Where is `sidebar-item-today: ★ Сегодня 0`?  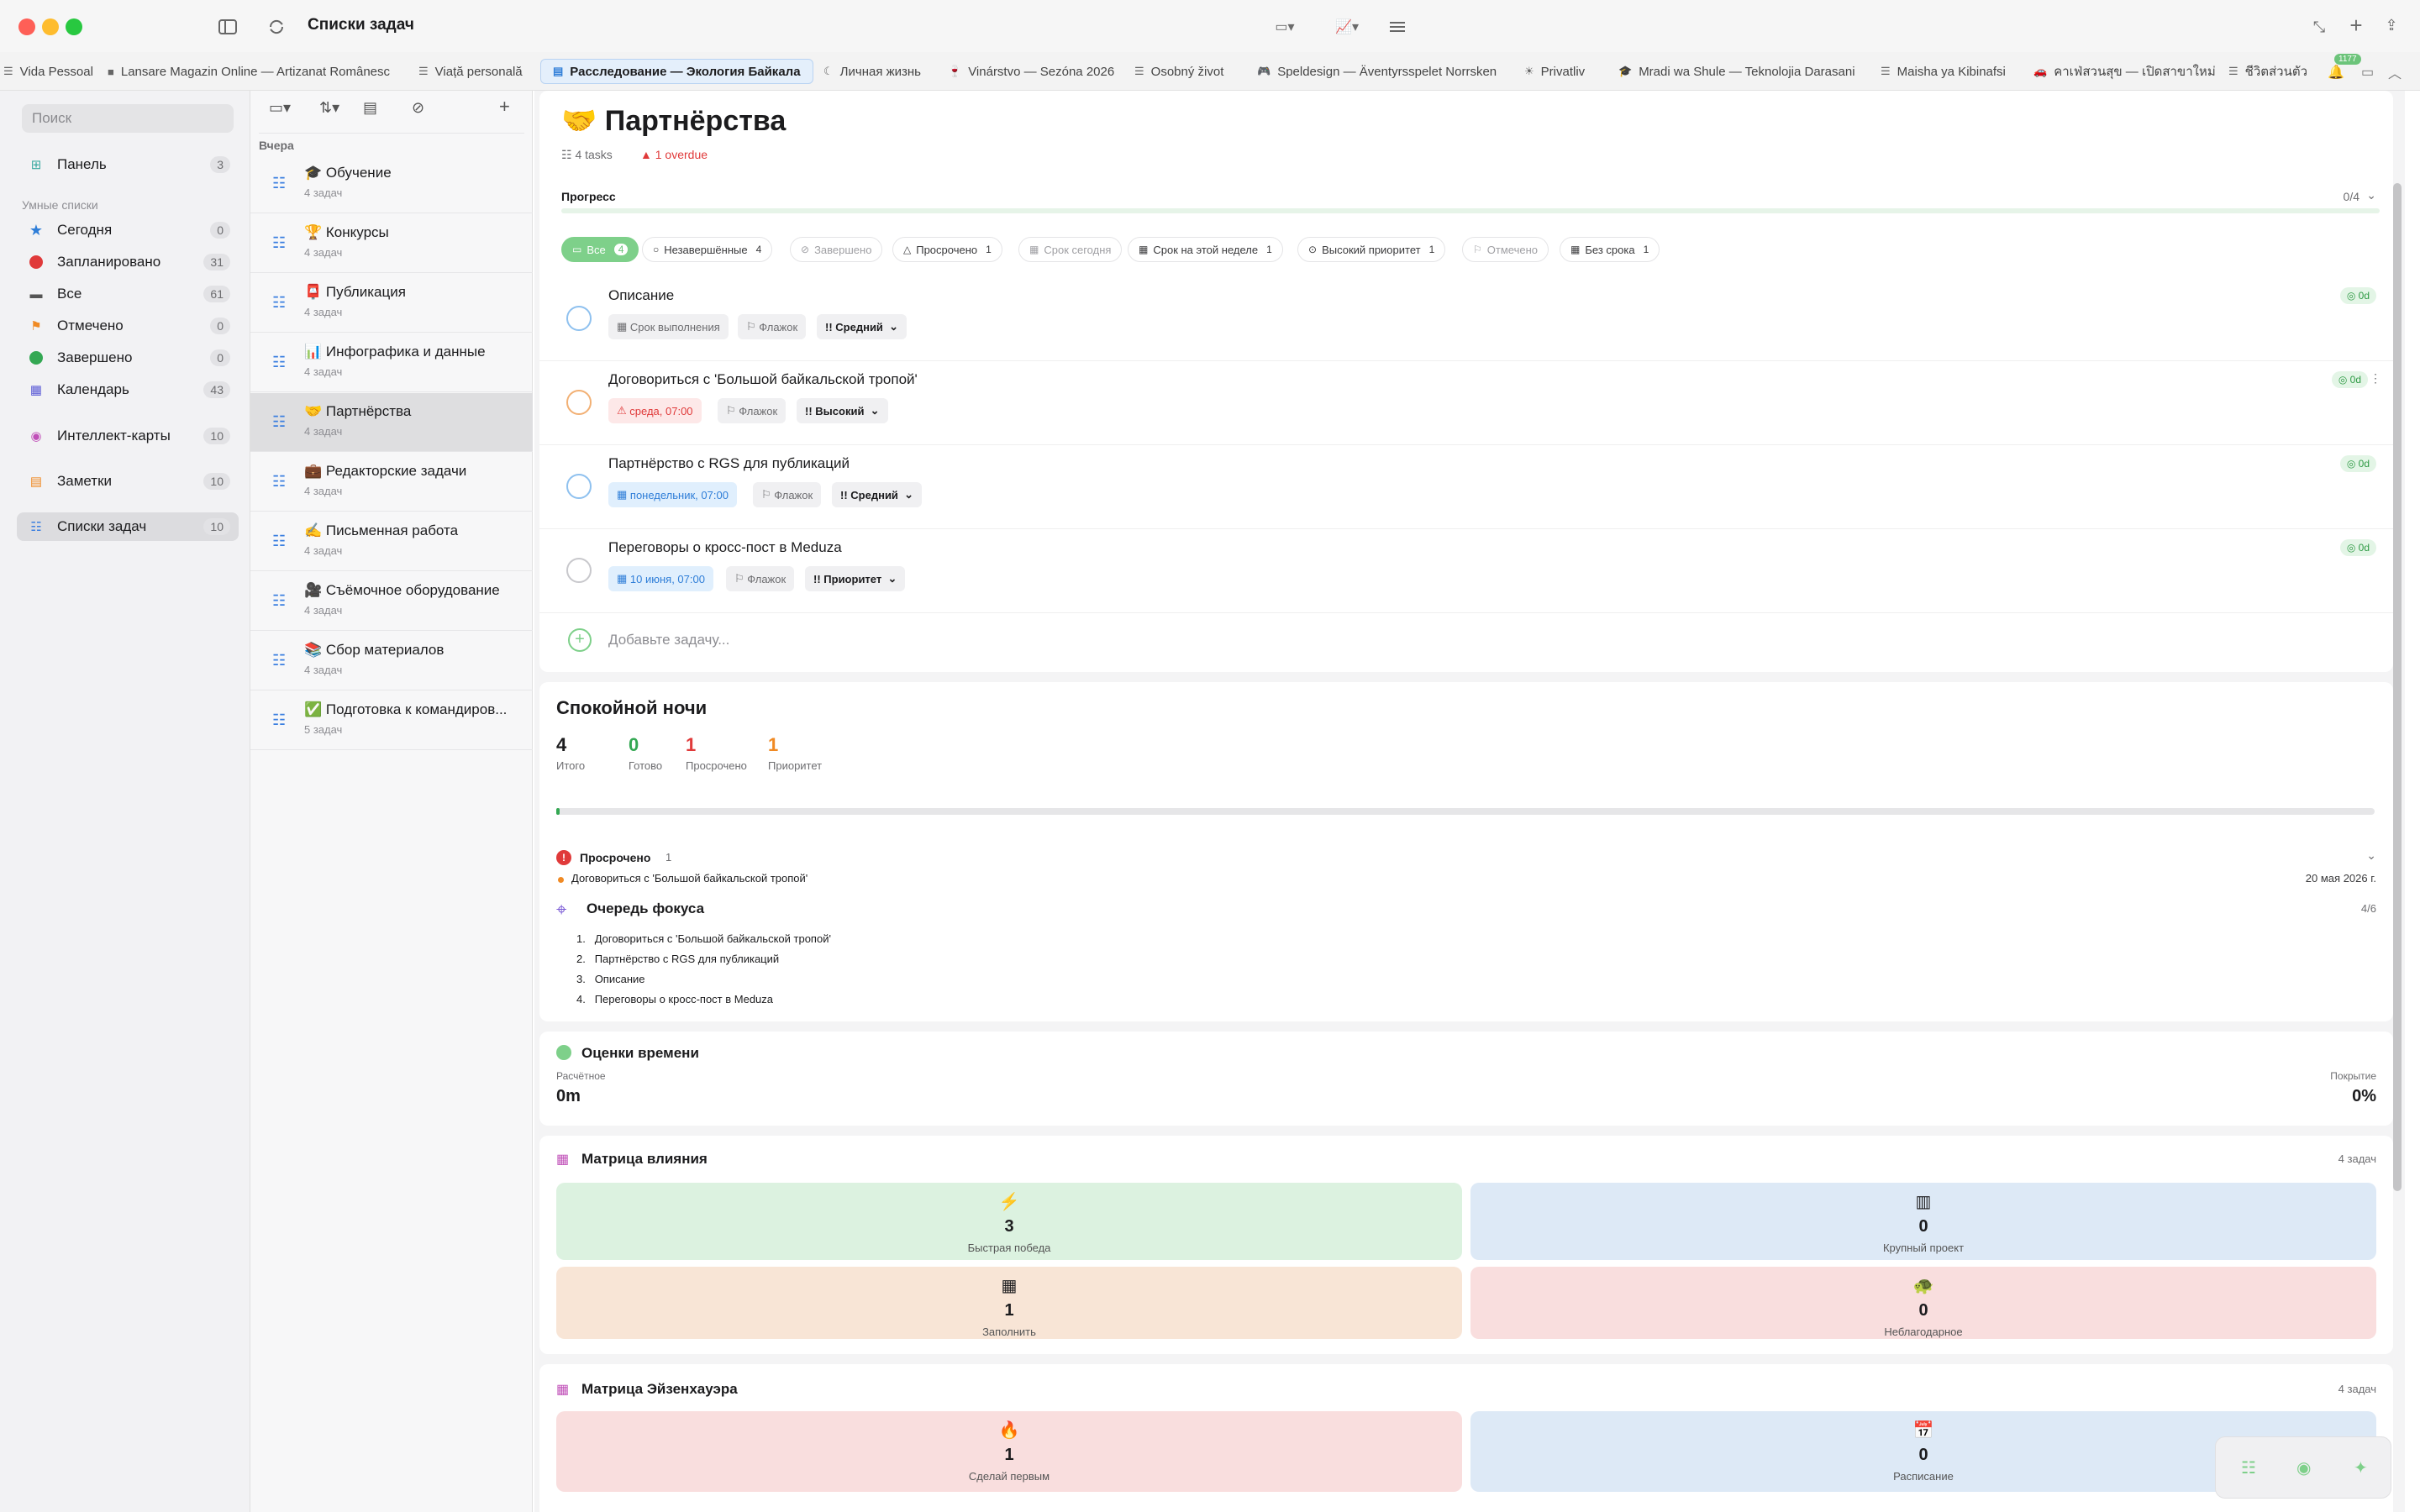
sidebar-item-today: ★ Сегодня 0 is located at coordinates (128, 230).